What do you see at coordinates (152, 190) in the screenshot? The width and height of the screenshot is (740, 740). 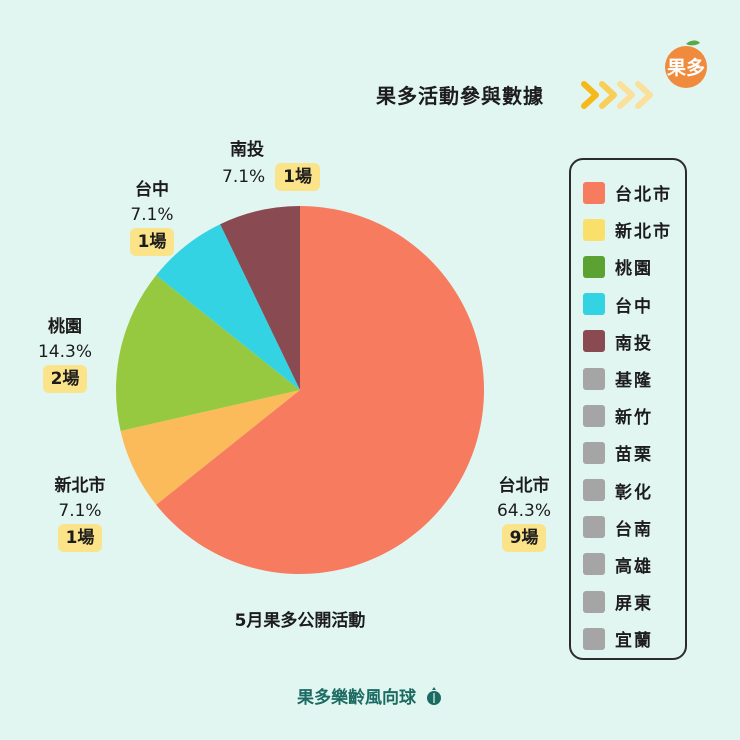 I see `slice-name: 台中` at bounding box center [152, 190].